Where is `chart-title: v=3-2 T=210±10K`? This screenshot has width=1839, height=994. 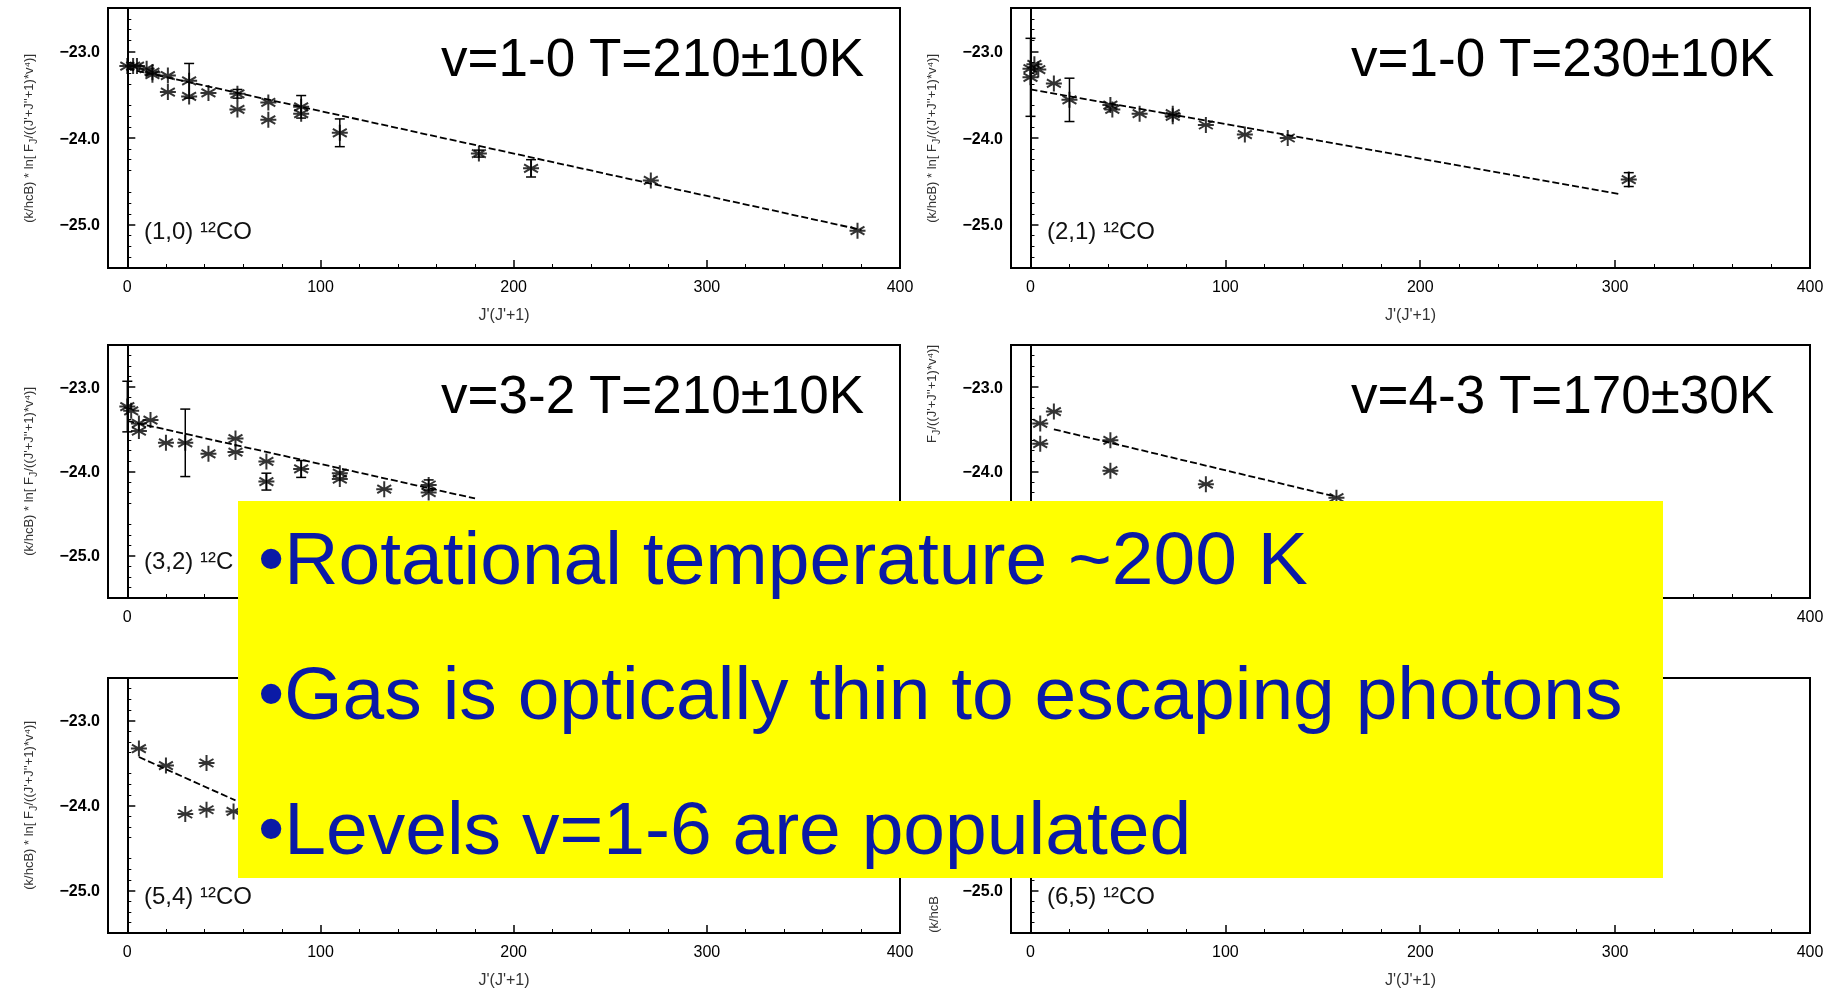 chart-title: v=3-2 T=210±10K is located at coordinates (653, 394).